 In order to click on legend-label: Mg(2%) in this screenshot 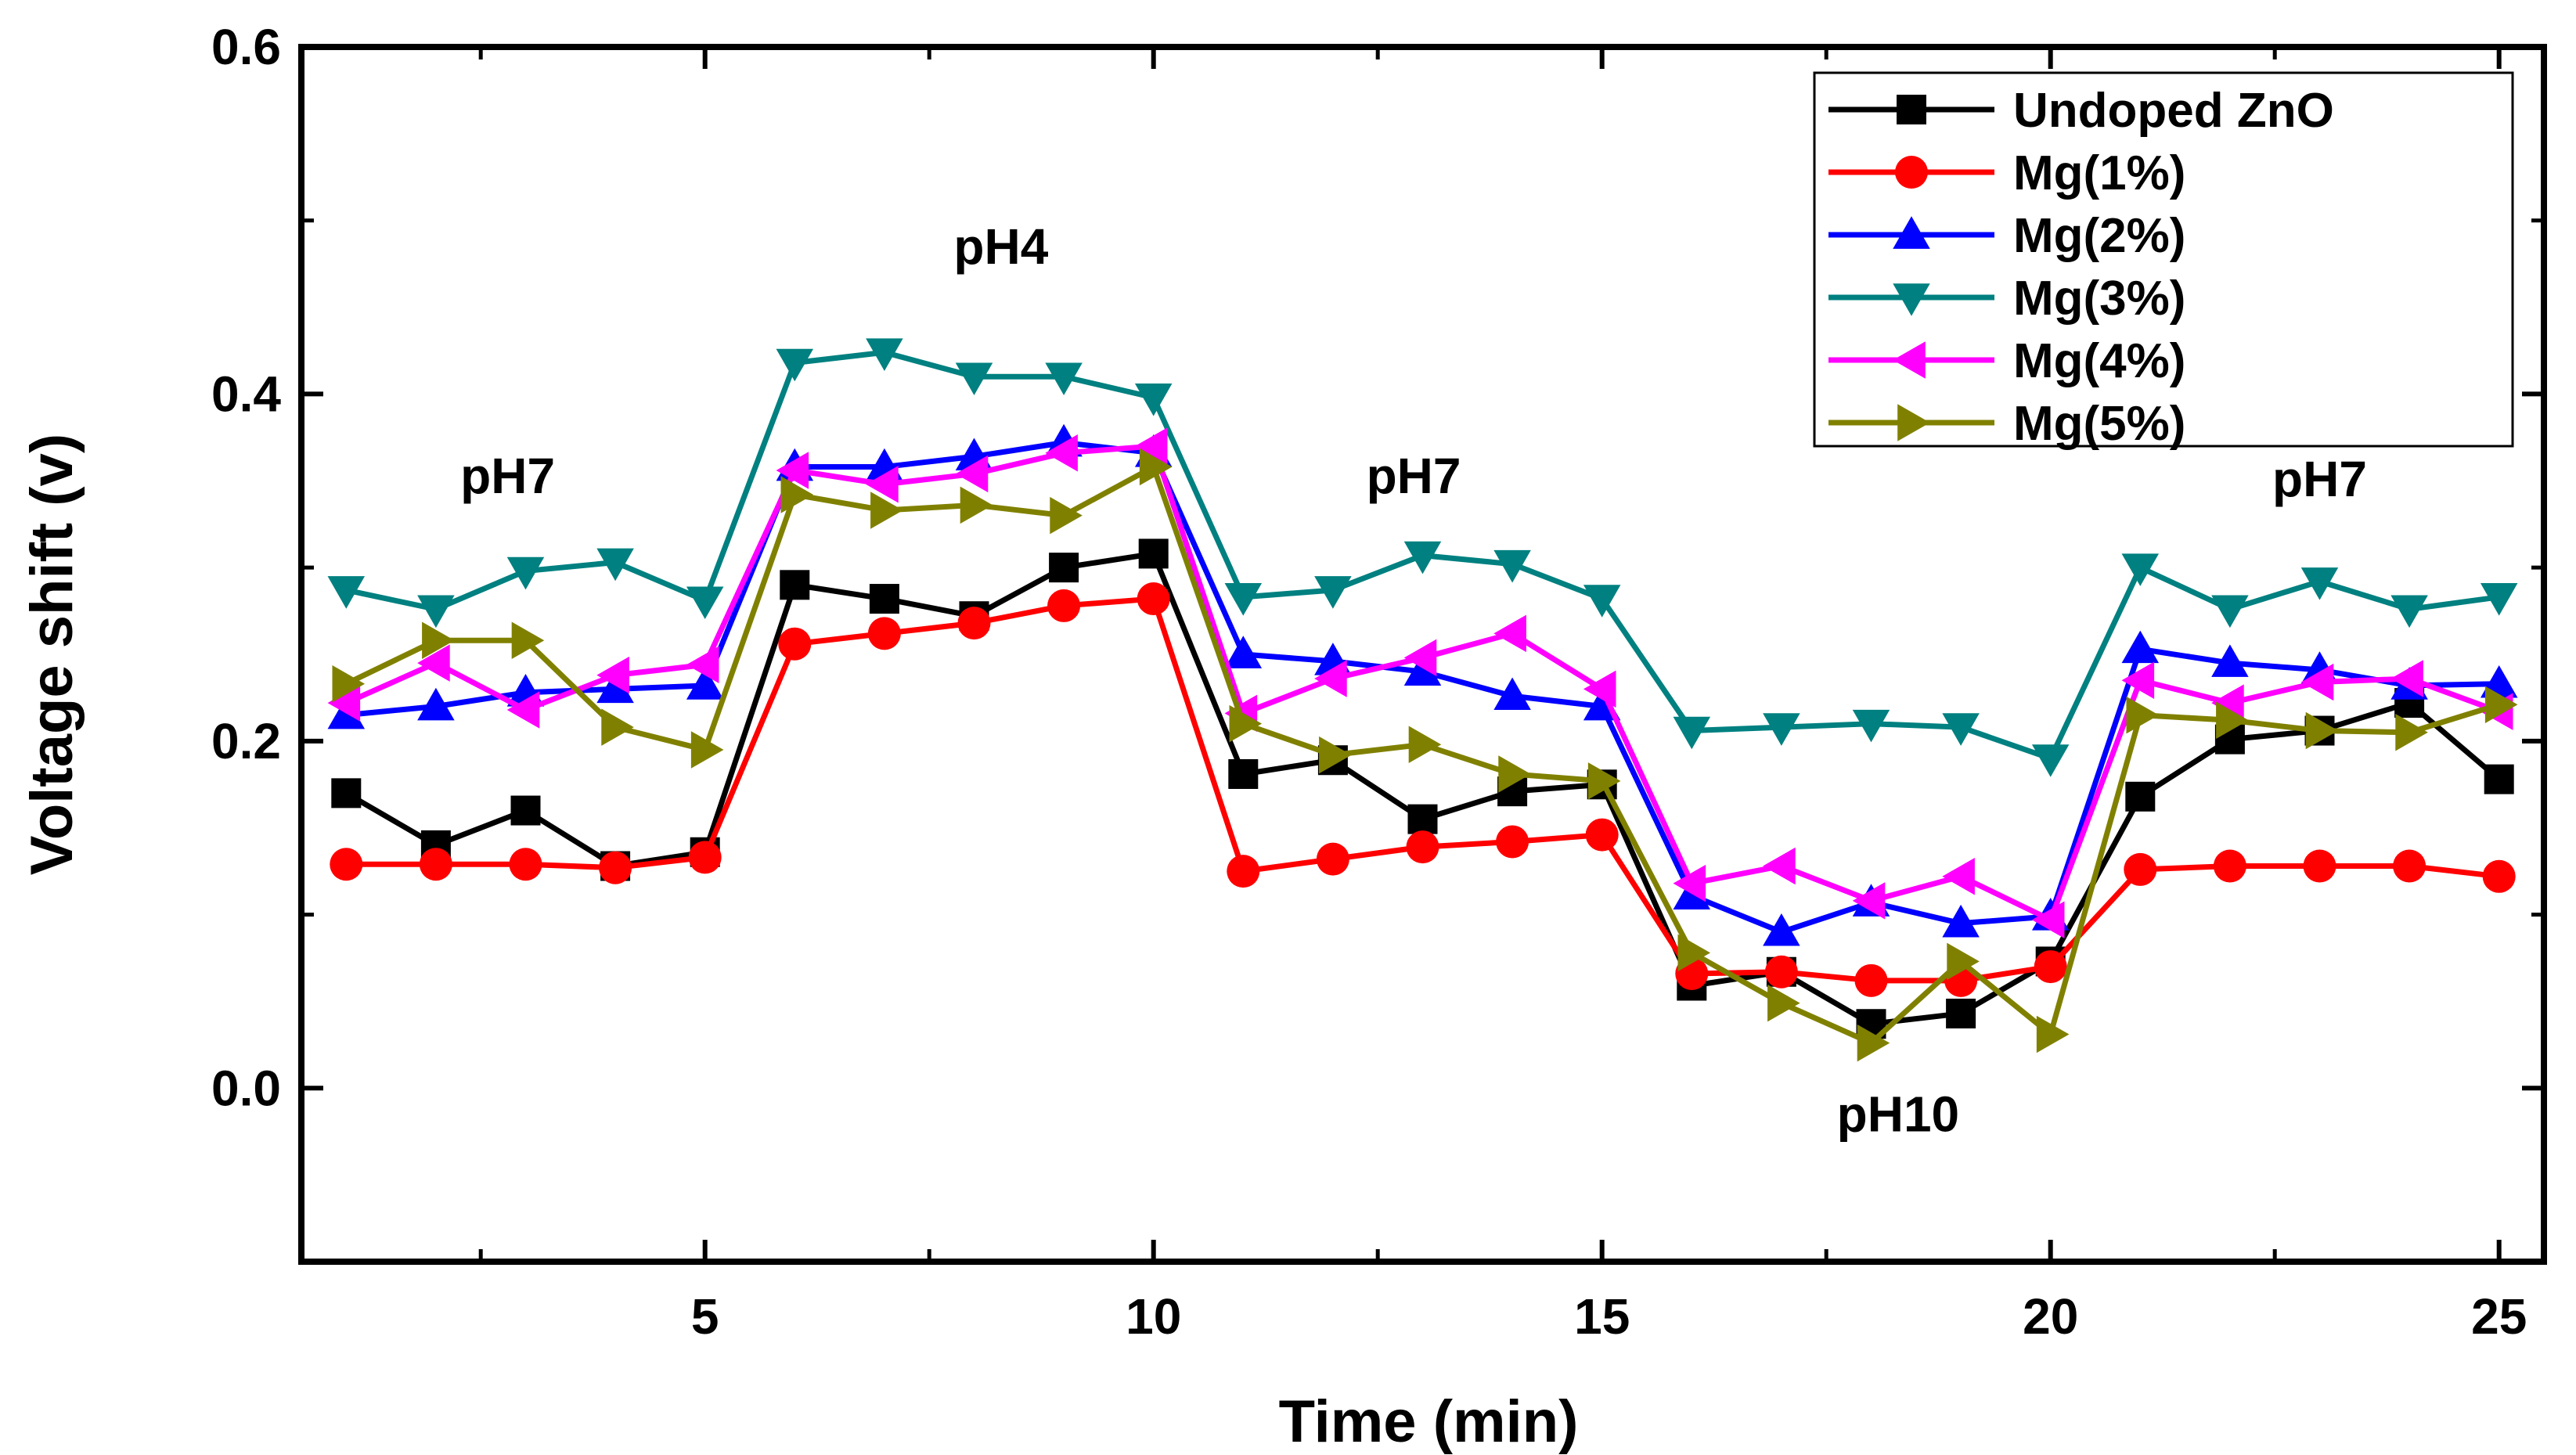, I will do `click(2099, 236)`.